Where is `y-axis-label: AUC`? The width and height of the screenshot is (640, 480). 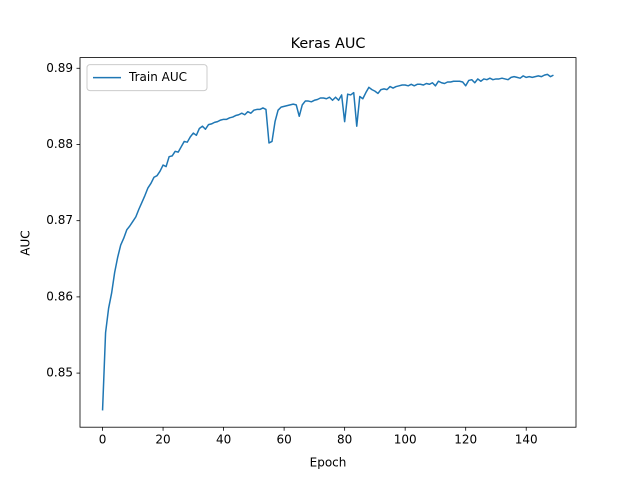 y-axis-label: AUC is located at coordinates (26, 242).